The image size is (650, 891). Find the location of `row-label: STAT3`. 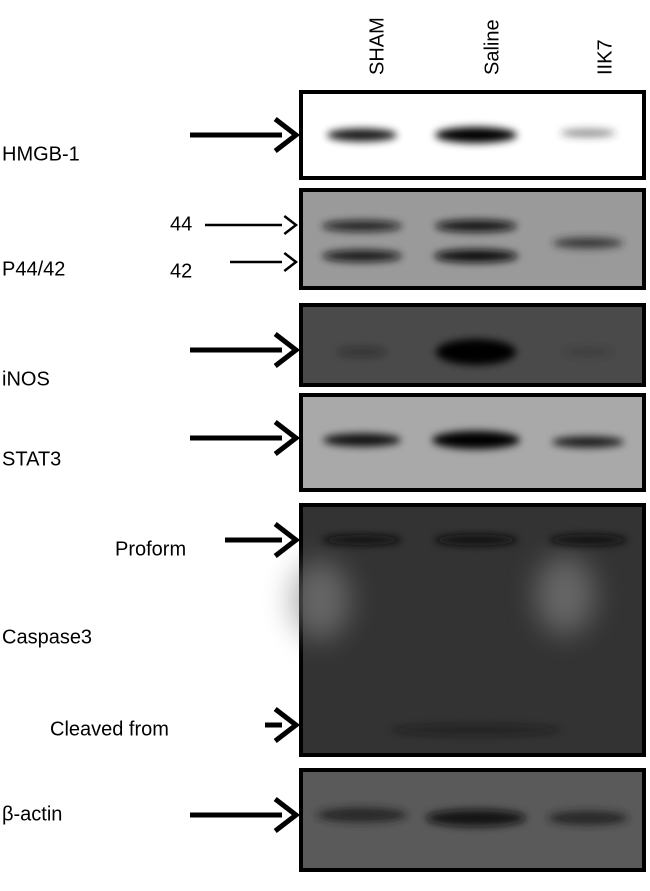

row-label: STAT3 is located at coordinates (31, 459).